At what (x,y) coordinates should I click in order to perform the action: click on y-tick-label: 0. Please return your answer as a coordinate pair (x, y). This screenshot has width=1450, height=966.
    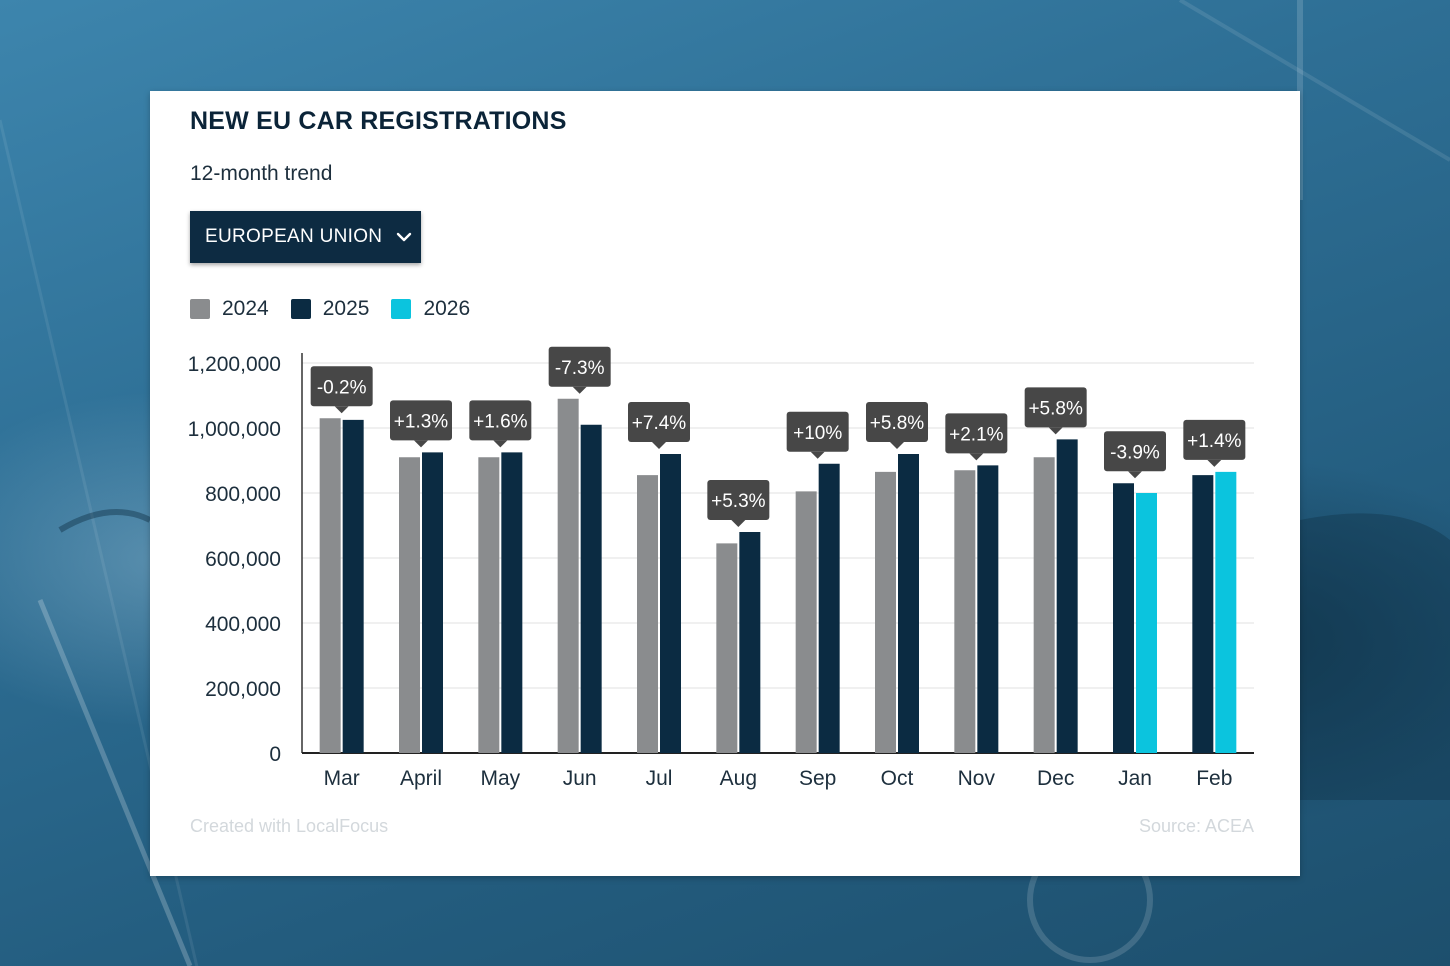
    Looking at the image, I should click on (275, 754).